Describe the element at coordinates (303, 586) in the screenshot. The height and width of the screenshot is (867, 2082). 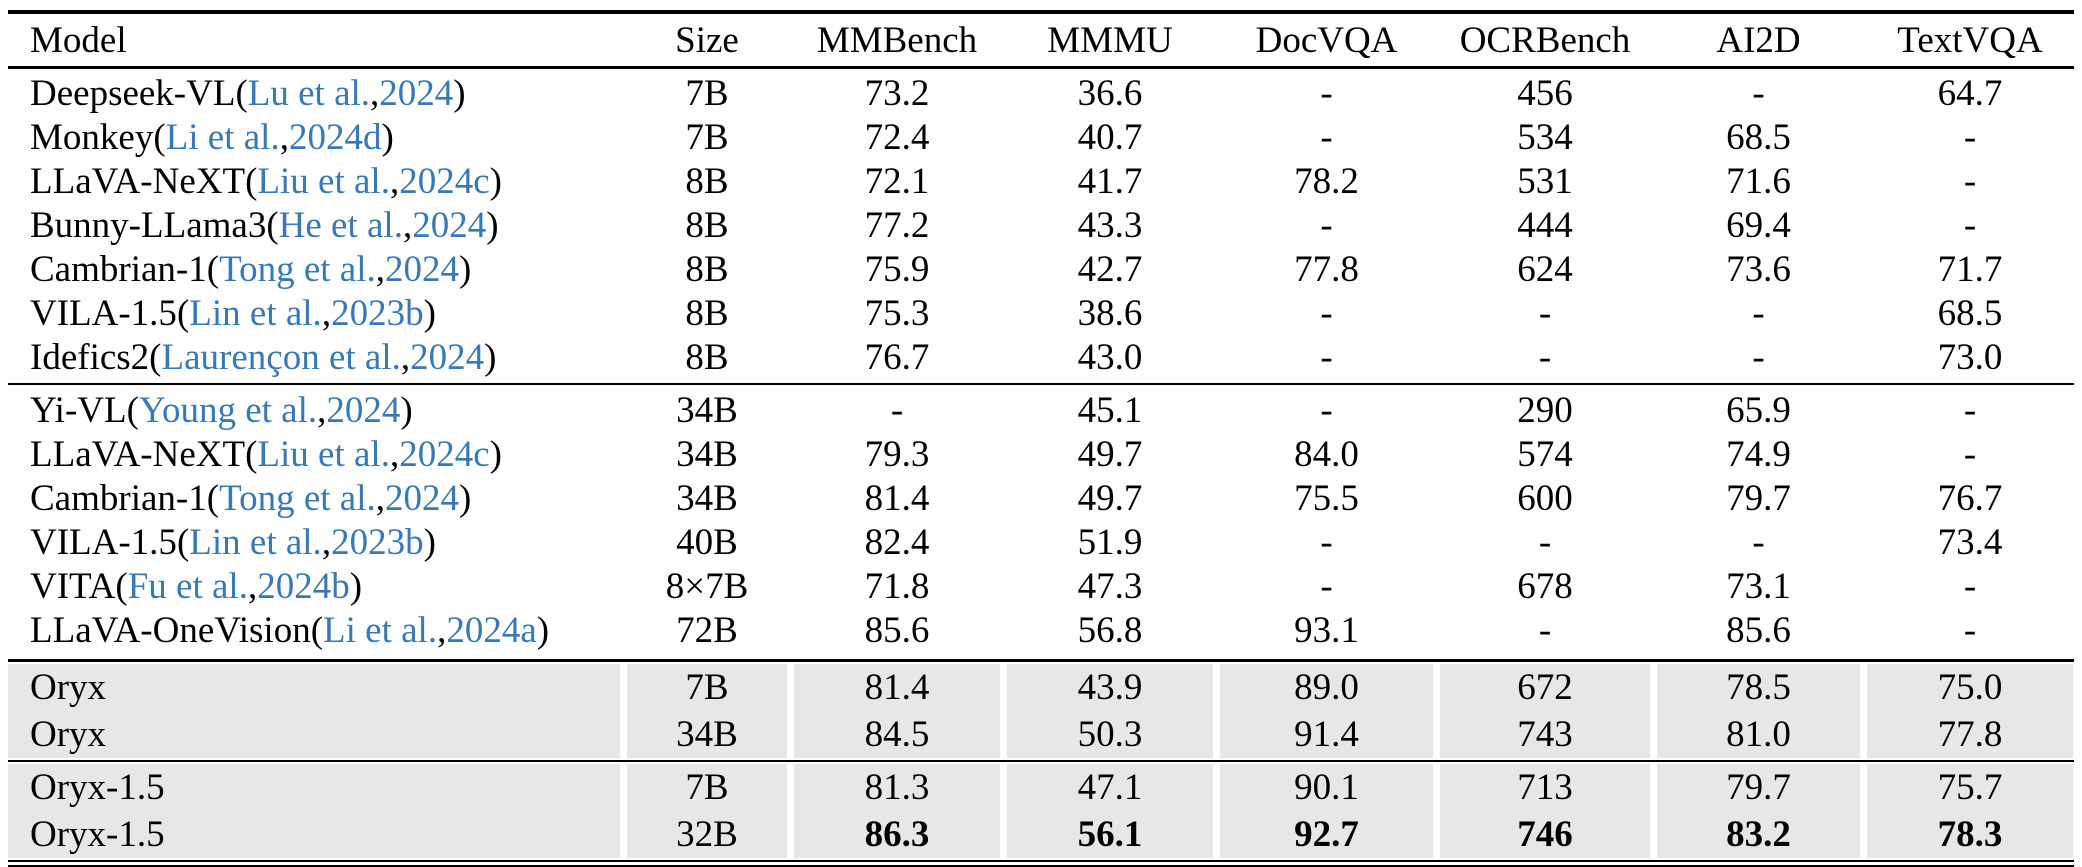
I see `citation-year-link: 2024b` at that location.